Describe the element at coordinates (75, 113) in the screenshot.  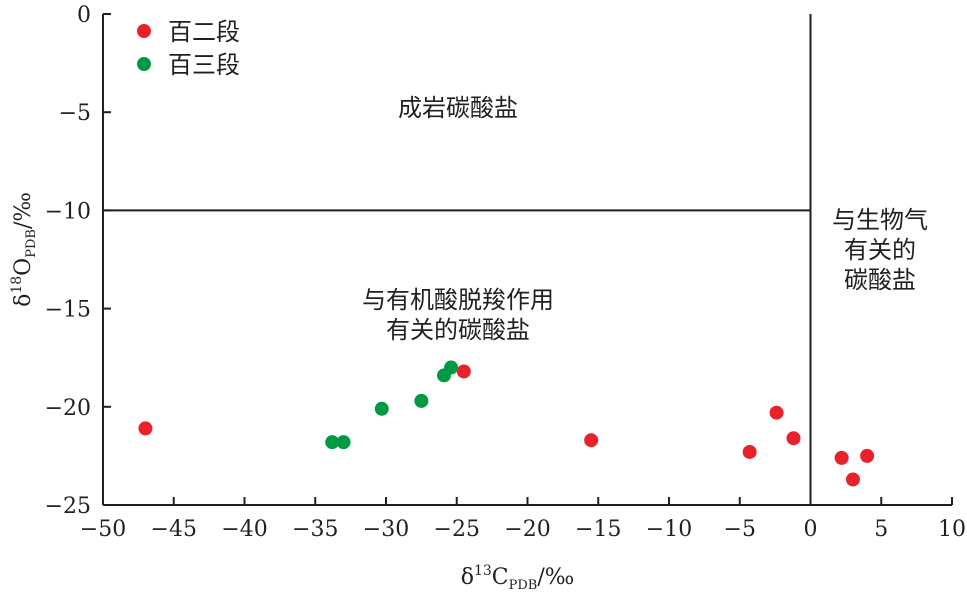
I see `y-tick-label: −5` at that location.